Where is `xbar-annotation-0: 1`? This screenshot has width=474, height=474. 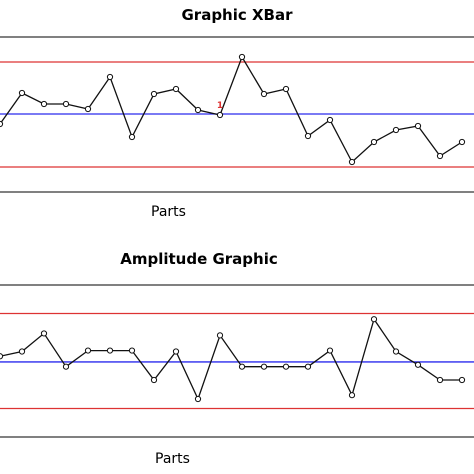
xbar-annotation-0: 1 is located at coordinates (220, 106).